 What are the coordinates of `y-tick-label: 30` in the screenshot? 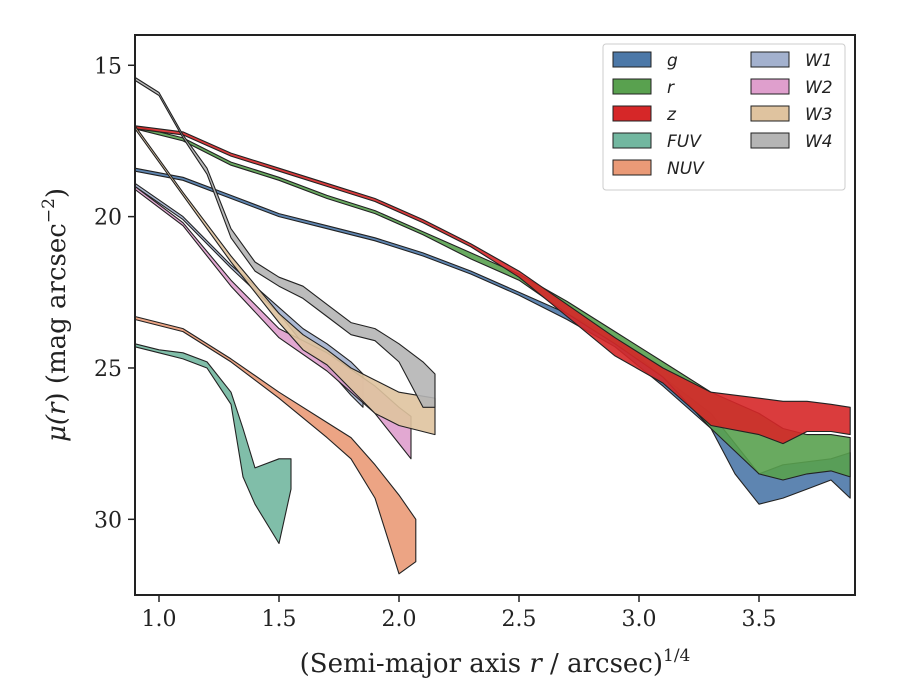 It's located at (108, 520).